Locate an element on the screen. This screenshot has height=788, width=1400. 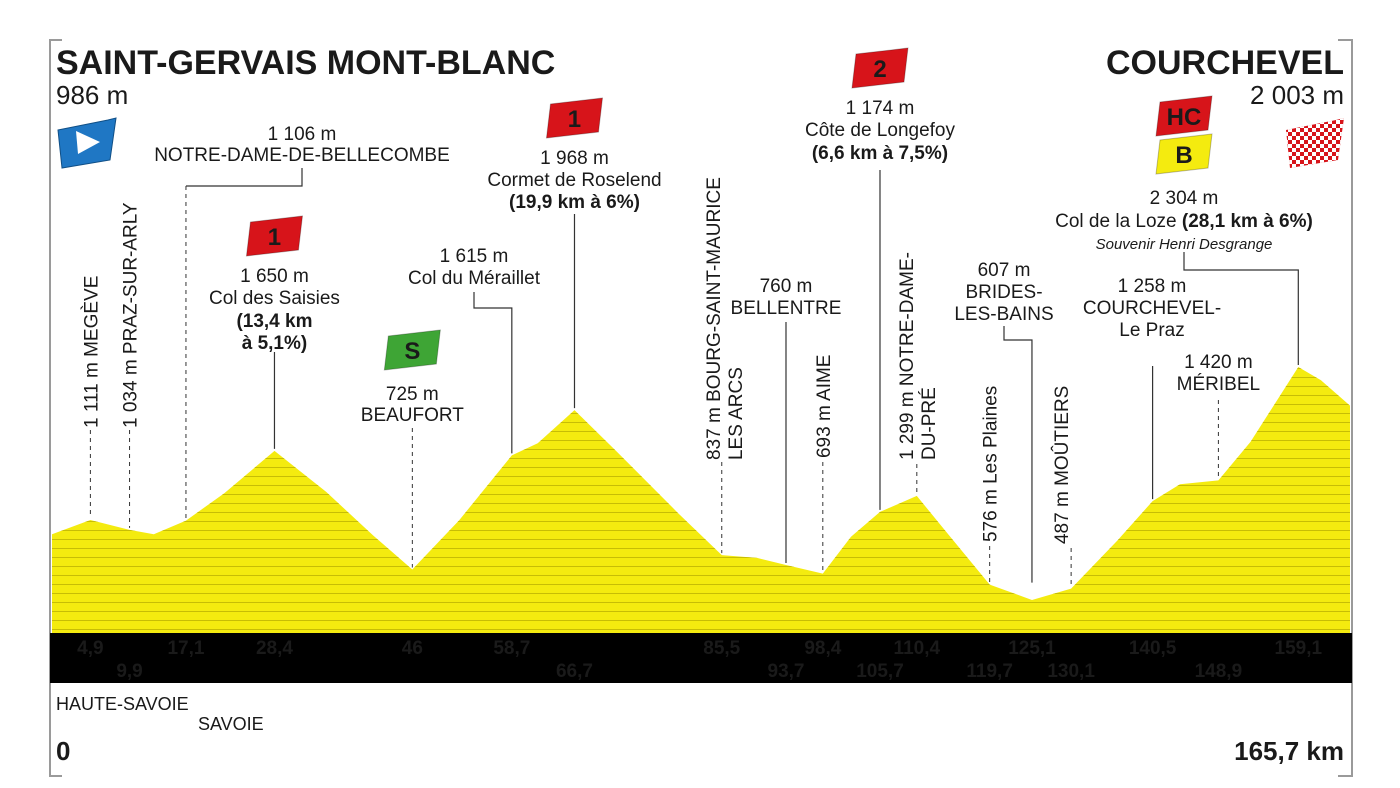
waypoint-bellentre-alt: 760 m is located at coordinates (786, 286).